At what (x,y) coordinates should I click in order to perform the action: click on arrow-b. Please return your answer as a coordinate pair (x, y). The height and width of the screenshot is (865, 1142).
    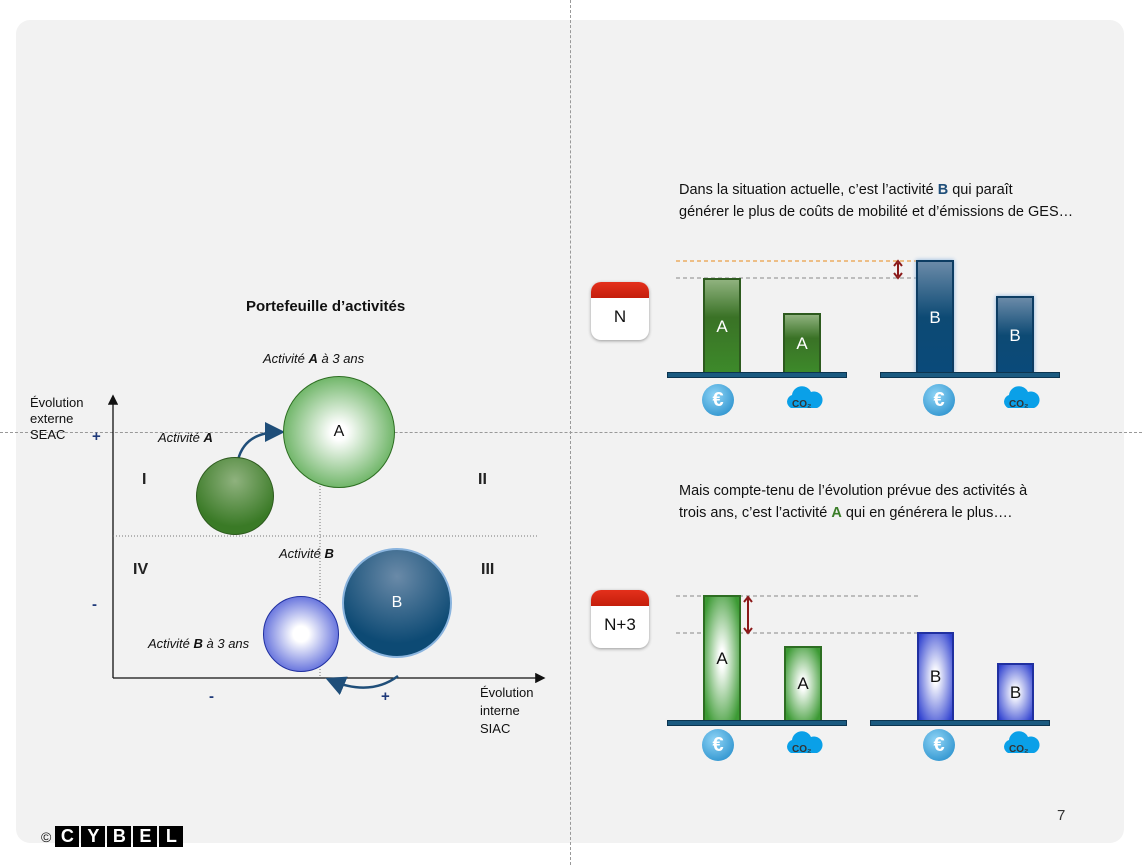
    Looking at the image, I should click on (362, 685).